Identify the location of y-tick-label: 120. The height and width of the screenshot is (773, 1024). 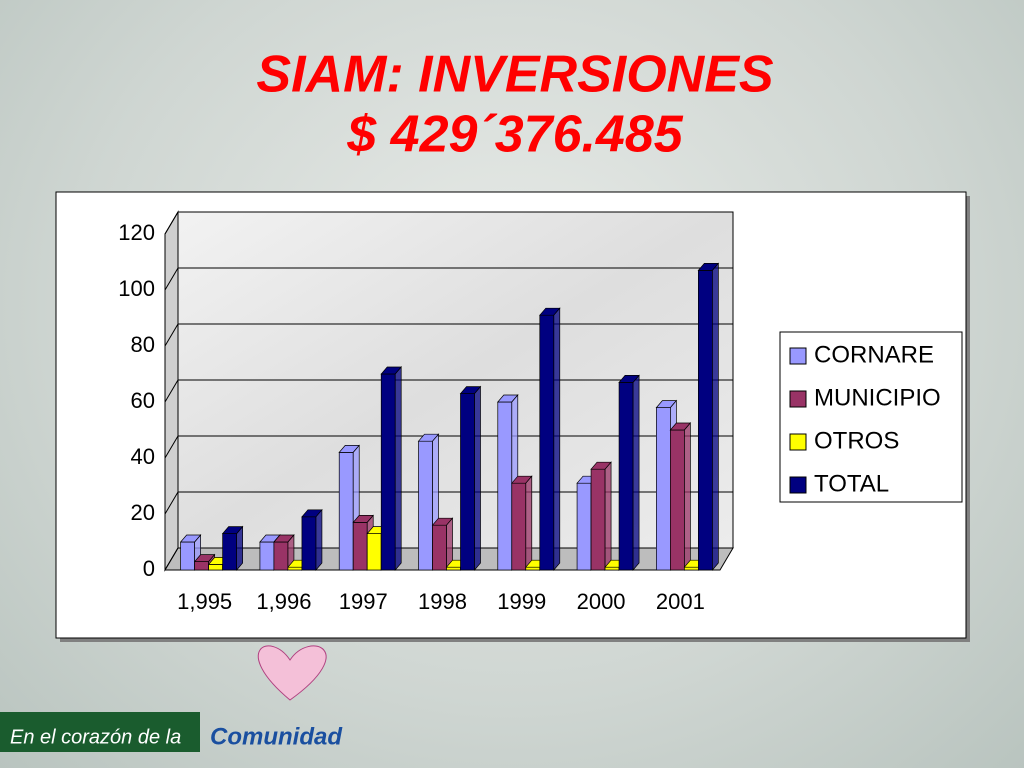
(136, 232).